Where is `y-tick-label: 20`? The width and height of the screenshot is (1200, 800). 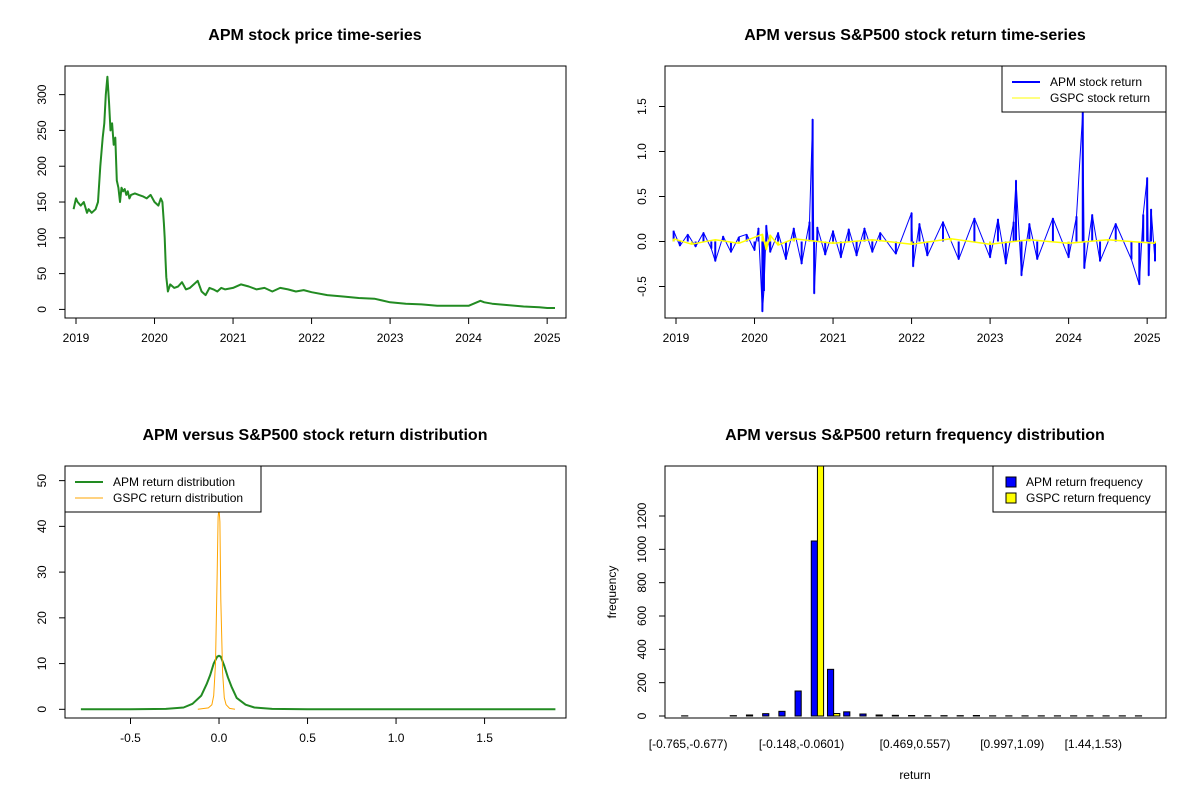 y-tick-label: 20 is located at coordinates (42, 618).